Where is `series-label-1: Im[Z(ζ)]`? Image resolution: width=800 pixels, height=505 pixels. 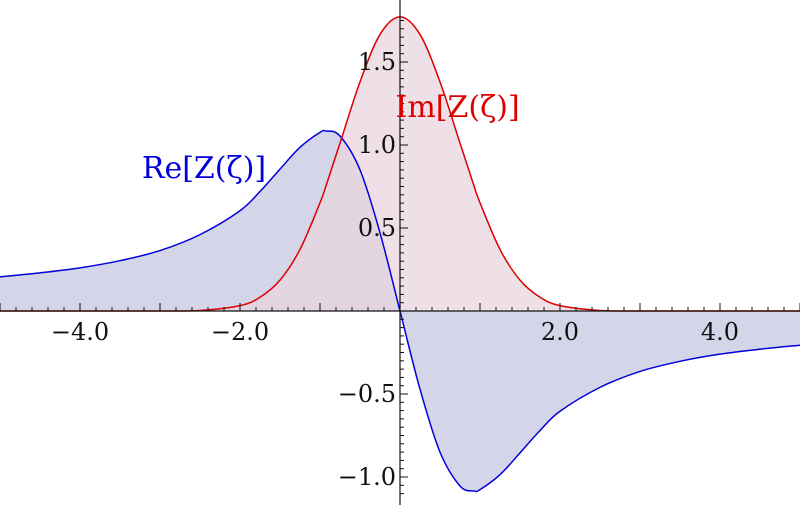 series-label-1: Im[Z(ζ)] is located at coordinates (457, 107).